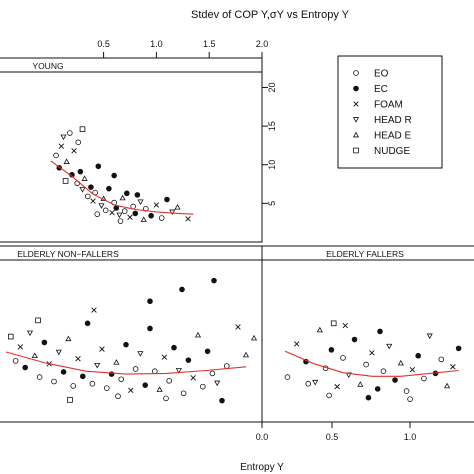 This screenshot has width=474, height=474. Describe the element at coordinates (365, 254) in the screenshot. I see `panel-fallers-label: ELDERLY FALLERS` at that location.